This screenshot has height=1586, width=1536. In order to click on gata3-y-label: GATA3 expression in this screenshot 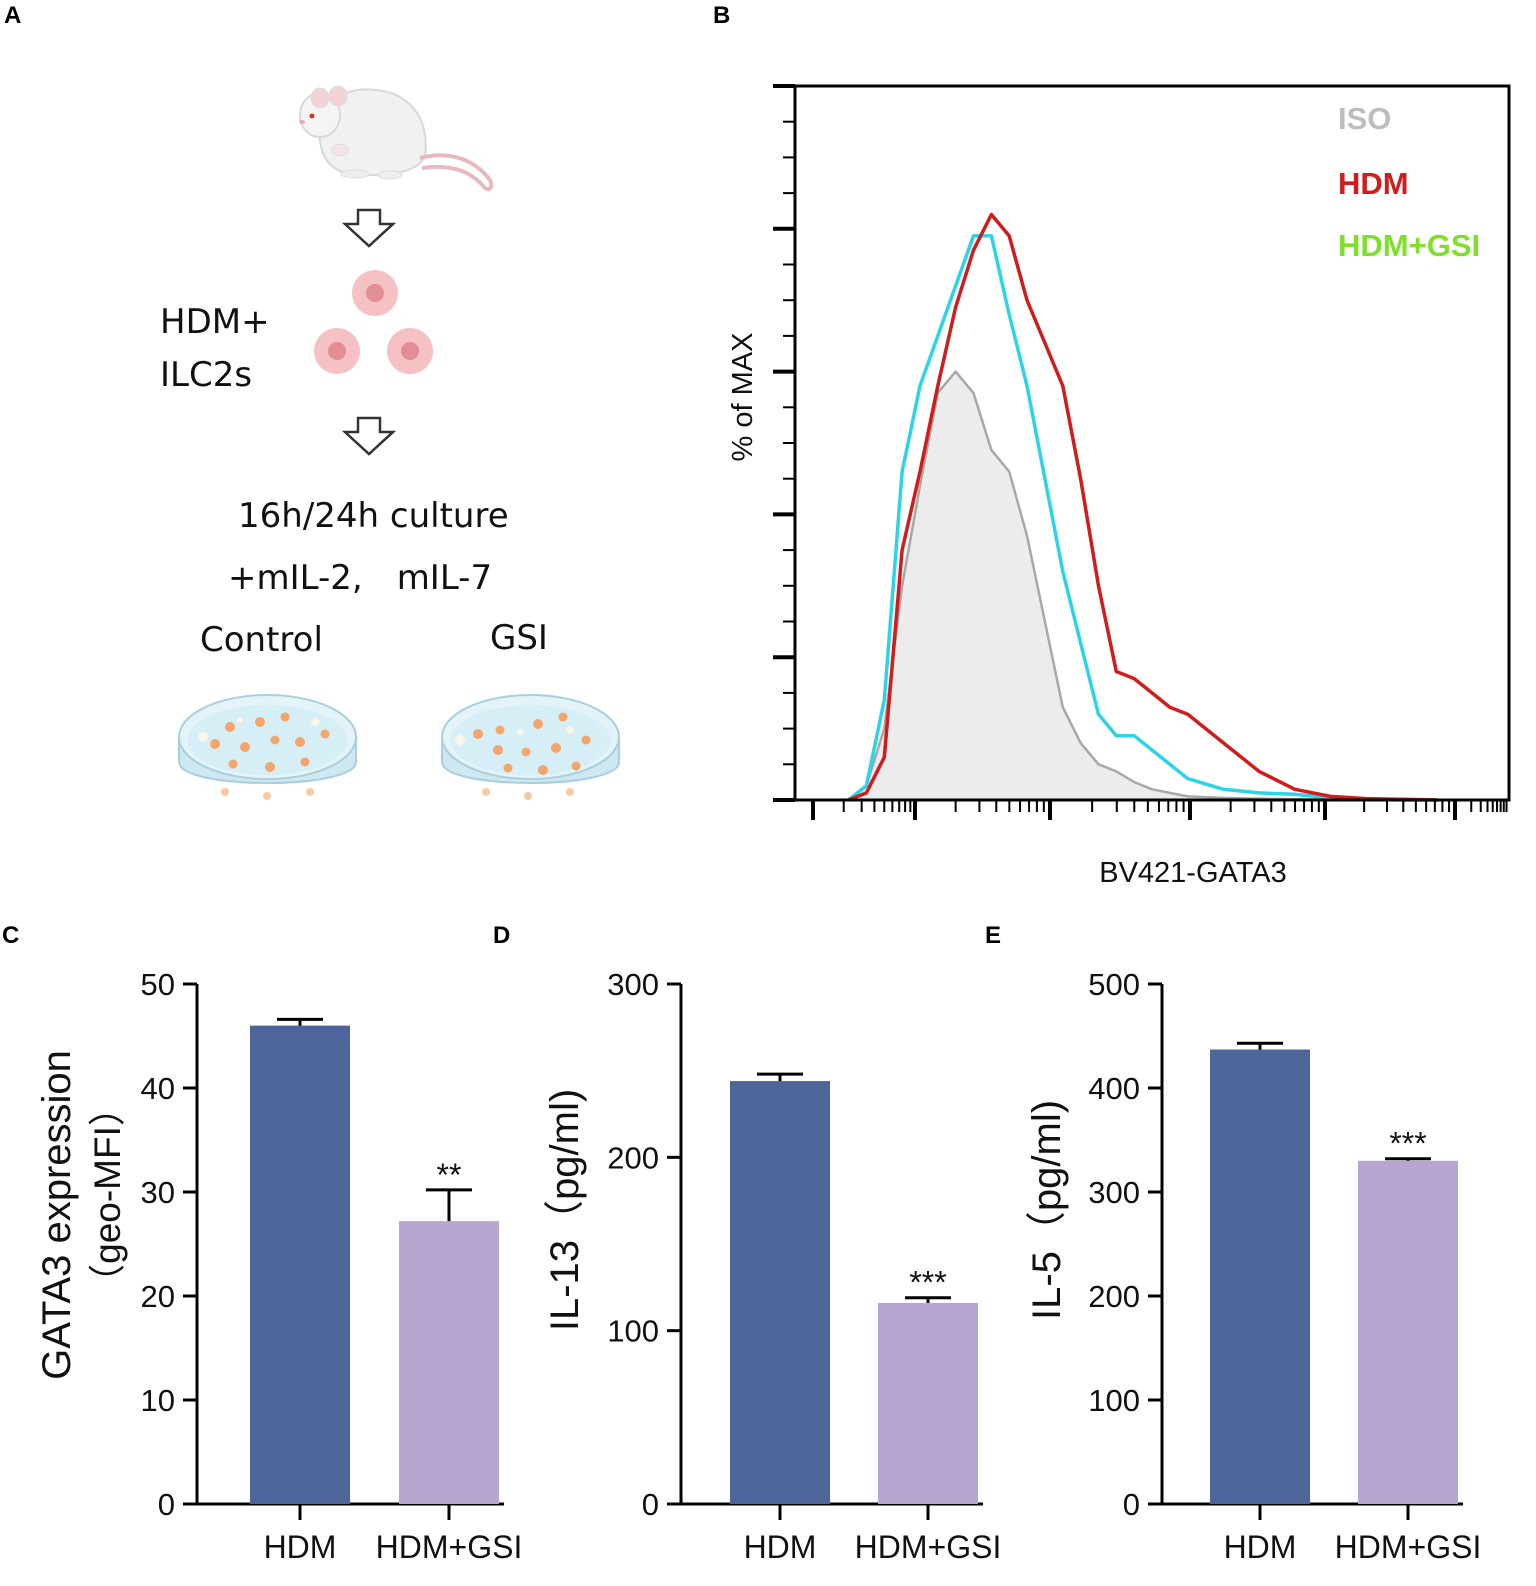, I will do `click(57, 1215)`.